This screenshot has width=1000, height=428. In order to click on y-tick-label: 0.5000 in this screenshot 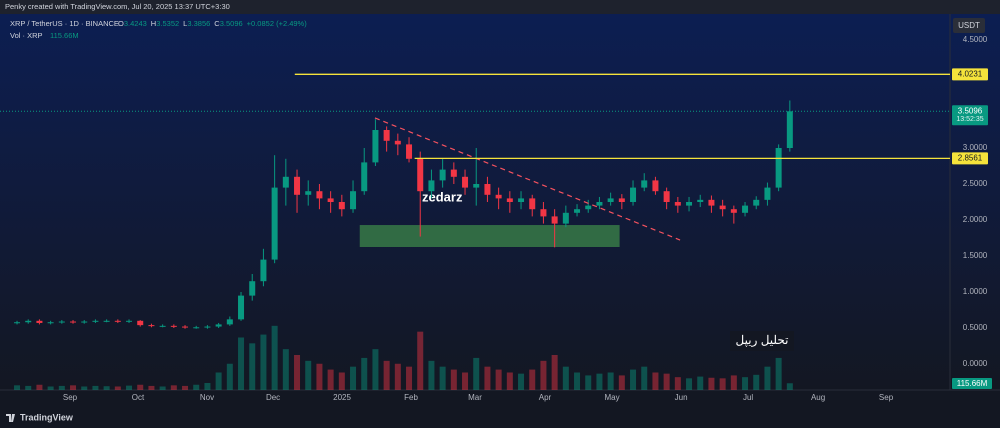, I will do `click(975, 327)`.